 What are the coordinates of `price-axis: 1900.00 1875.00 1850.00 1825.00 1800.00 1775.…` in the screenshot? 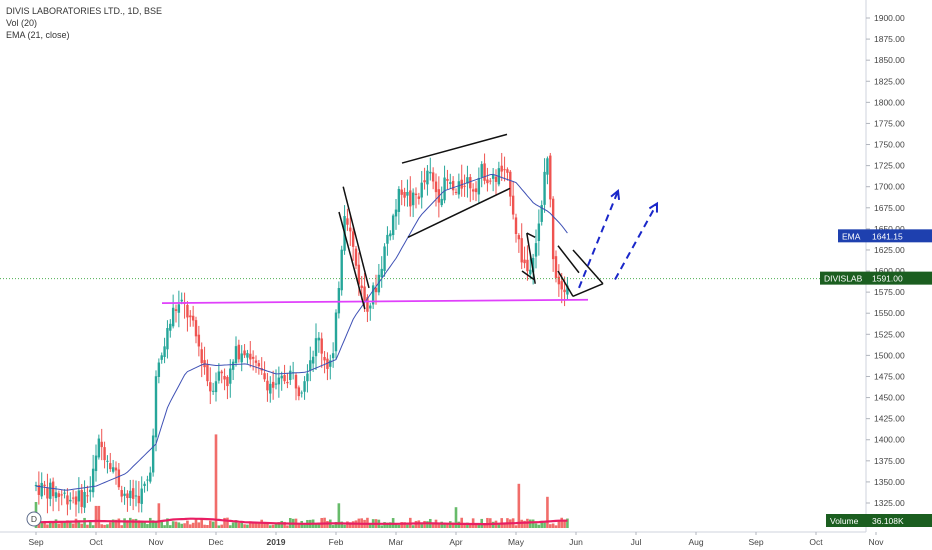 It's located at (885, 266).